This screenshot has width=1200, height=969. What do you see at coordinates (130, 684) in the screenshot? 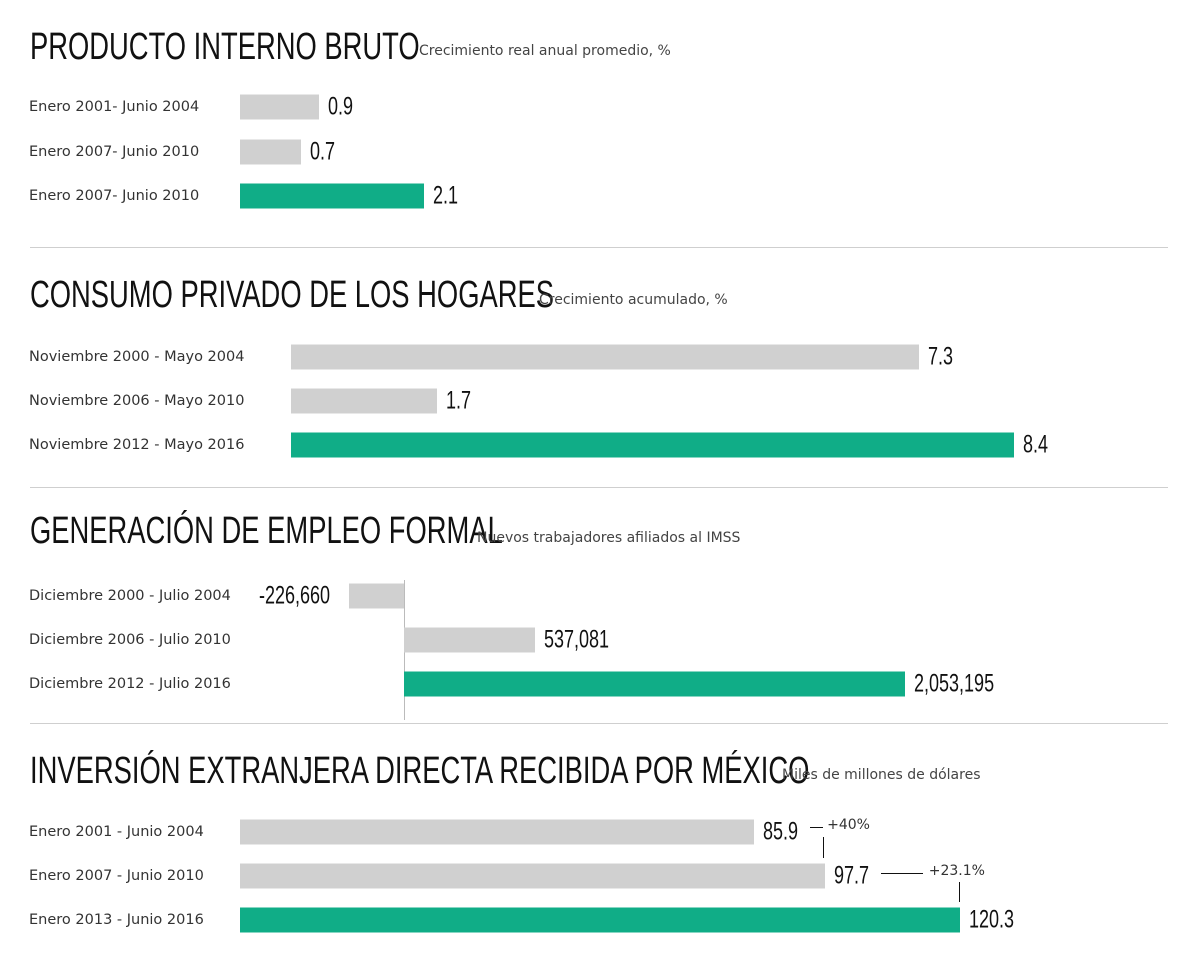
I see `category-label: Diciembre 2012 - Julio 2016` at bounding box center [130, 684].